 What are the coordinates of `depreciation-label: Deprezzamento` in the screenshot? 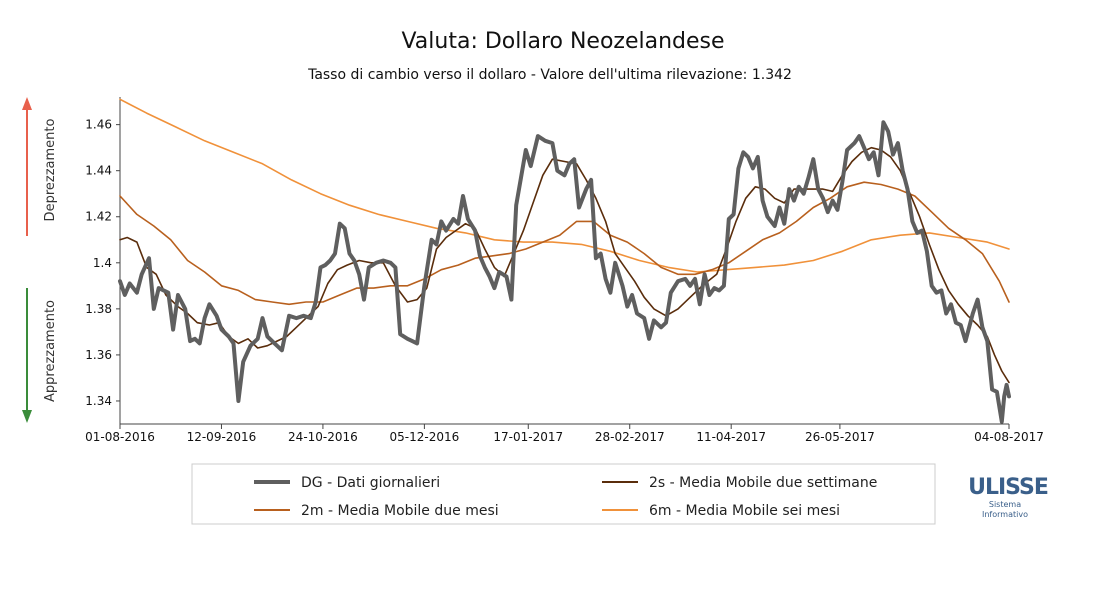 It's located at (50, 170).